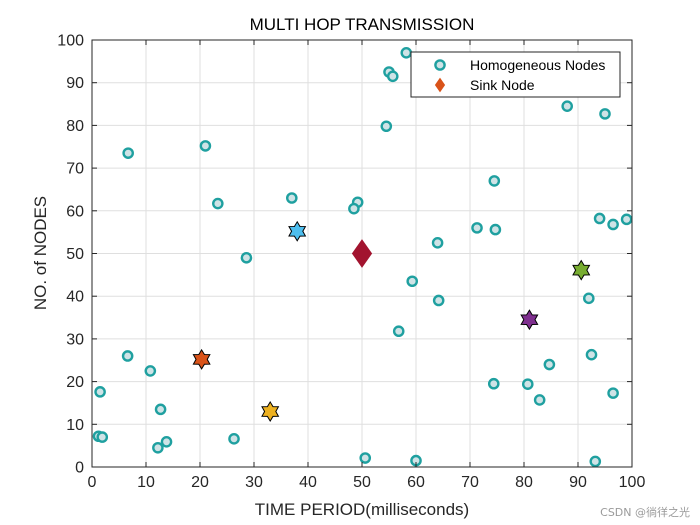 This screenshot has width=700, height=525. Describe the element at coordinates (308, 482) in the screenshot. I see `x-tick-label: 40` at that location.